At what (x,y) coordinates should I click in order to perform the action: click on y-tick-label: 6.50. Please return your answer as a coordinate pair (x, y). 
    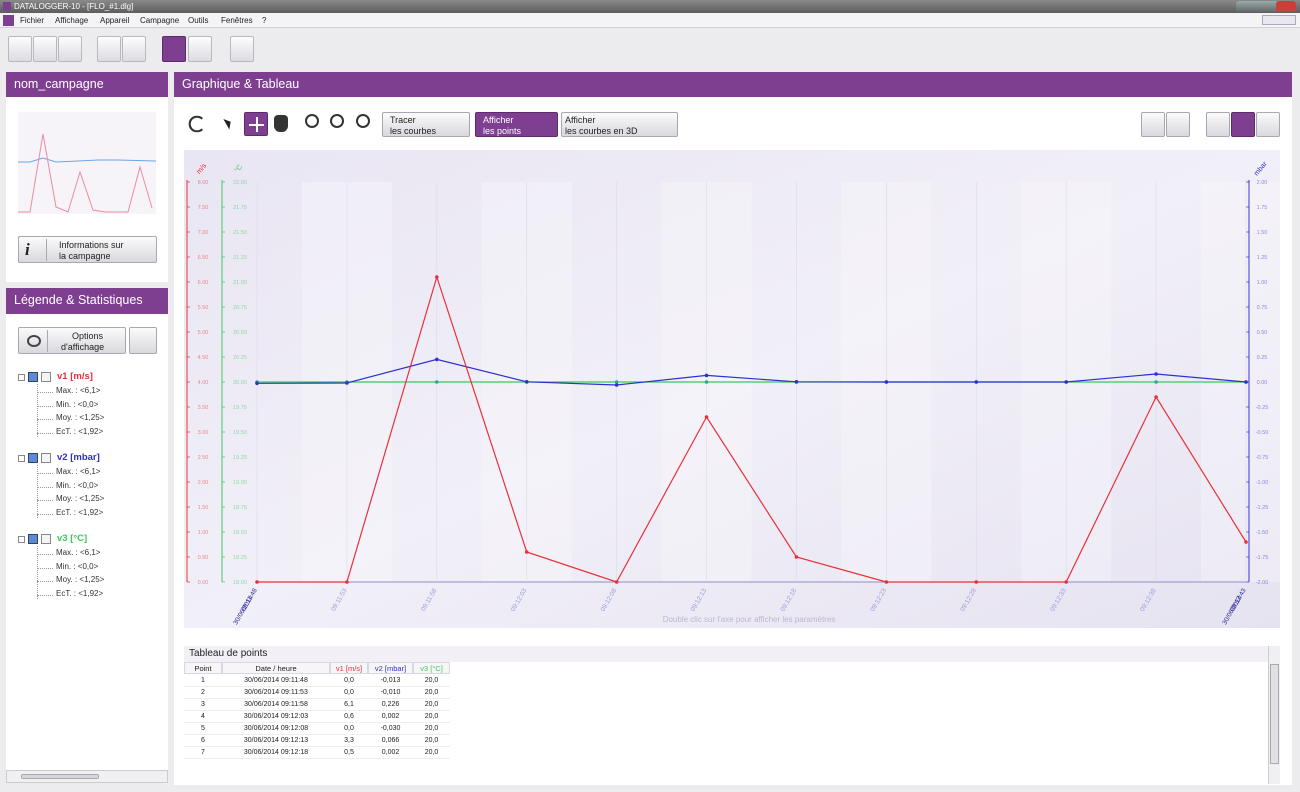
    Looking at the image, I should click on (203, 258).